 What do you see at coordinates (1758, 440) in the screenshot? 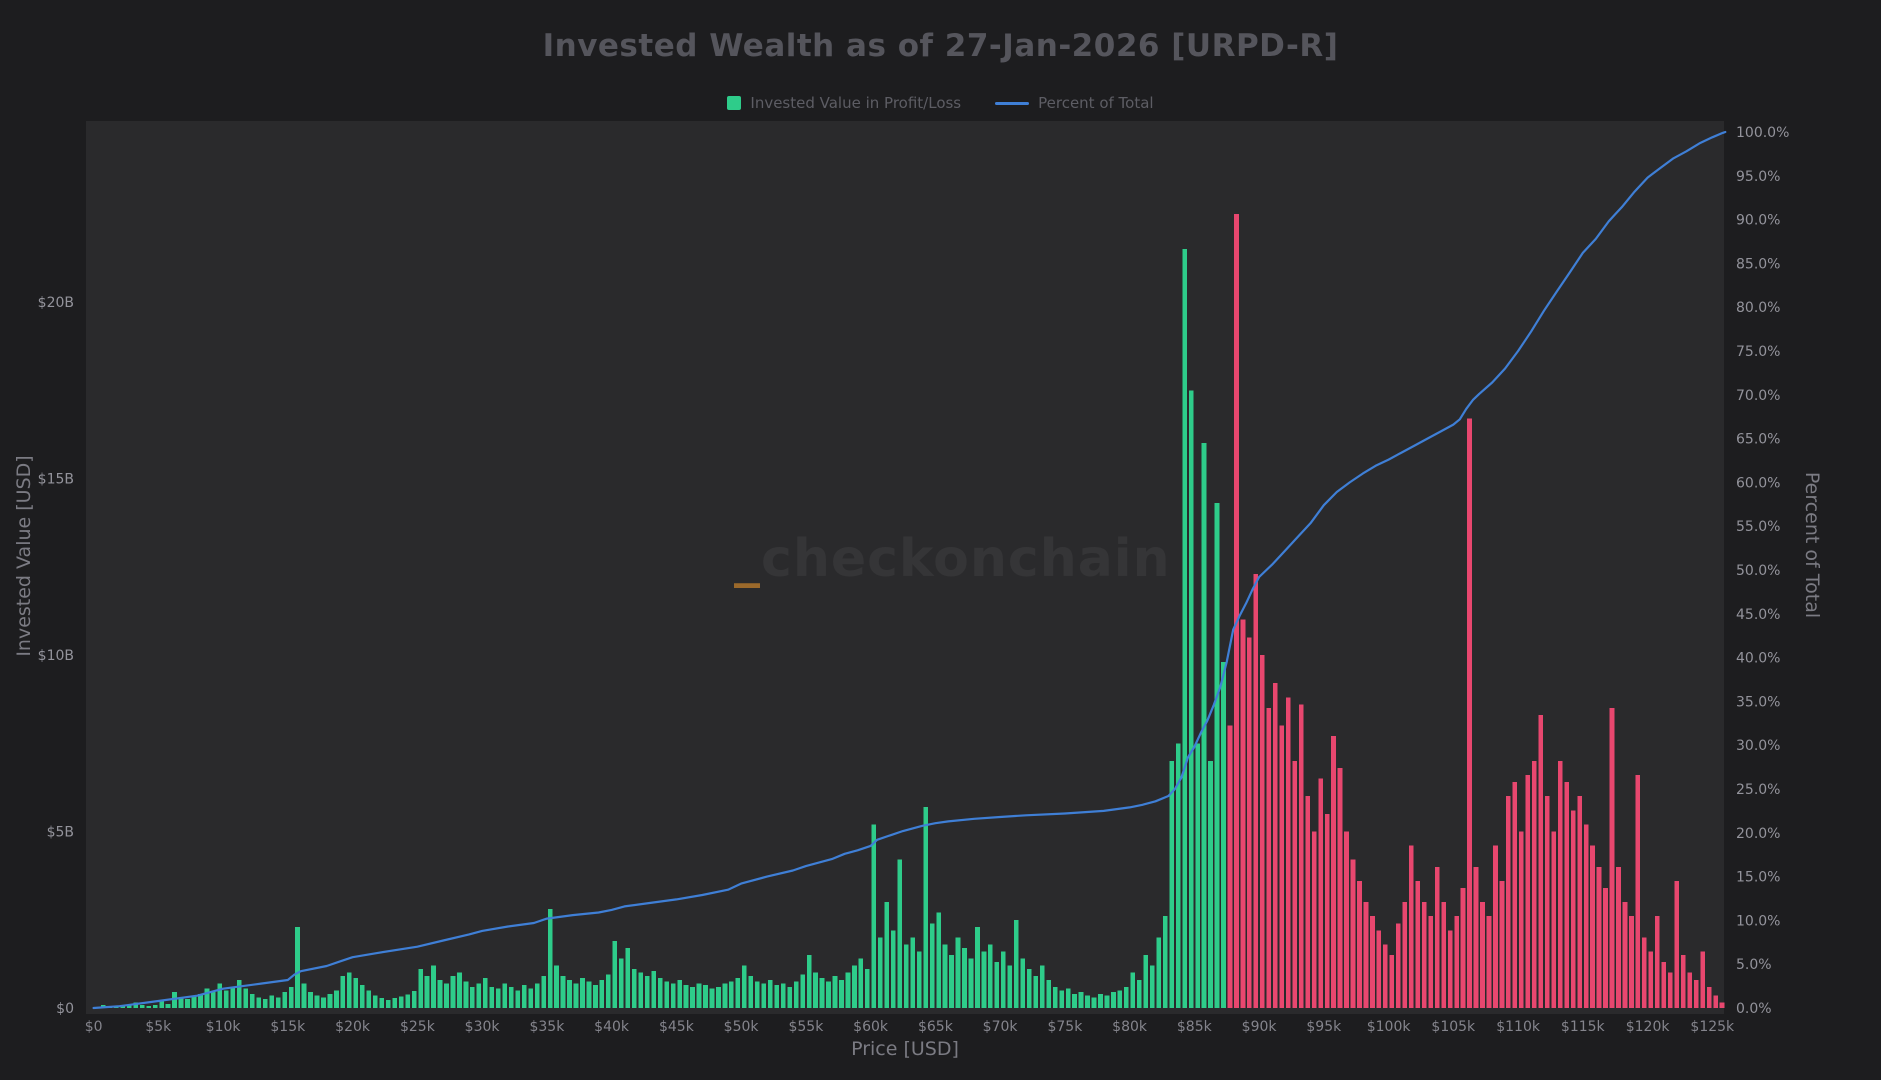
I see `y-right-tick-label: 65.0%` at bounding box center [1758, 440].